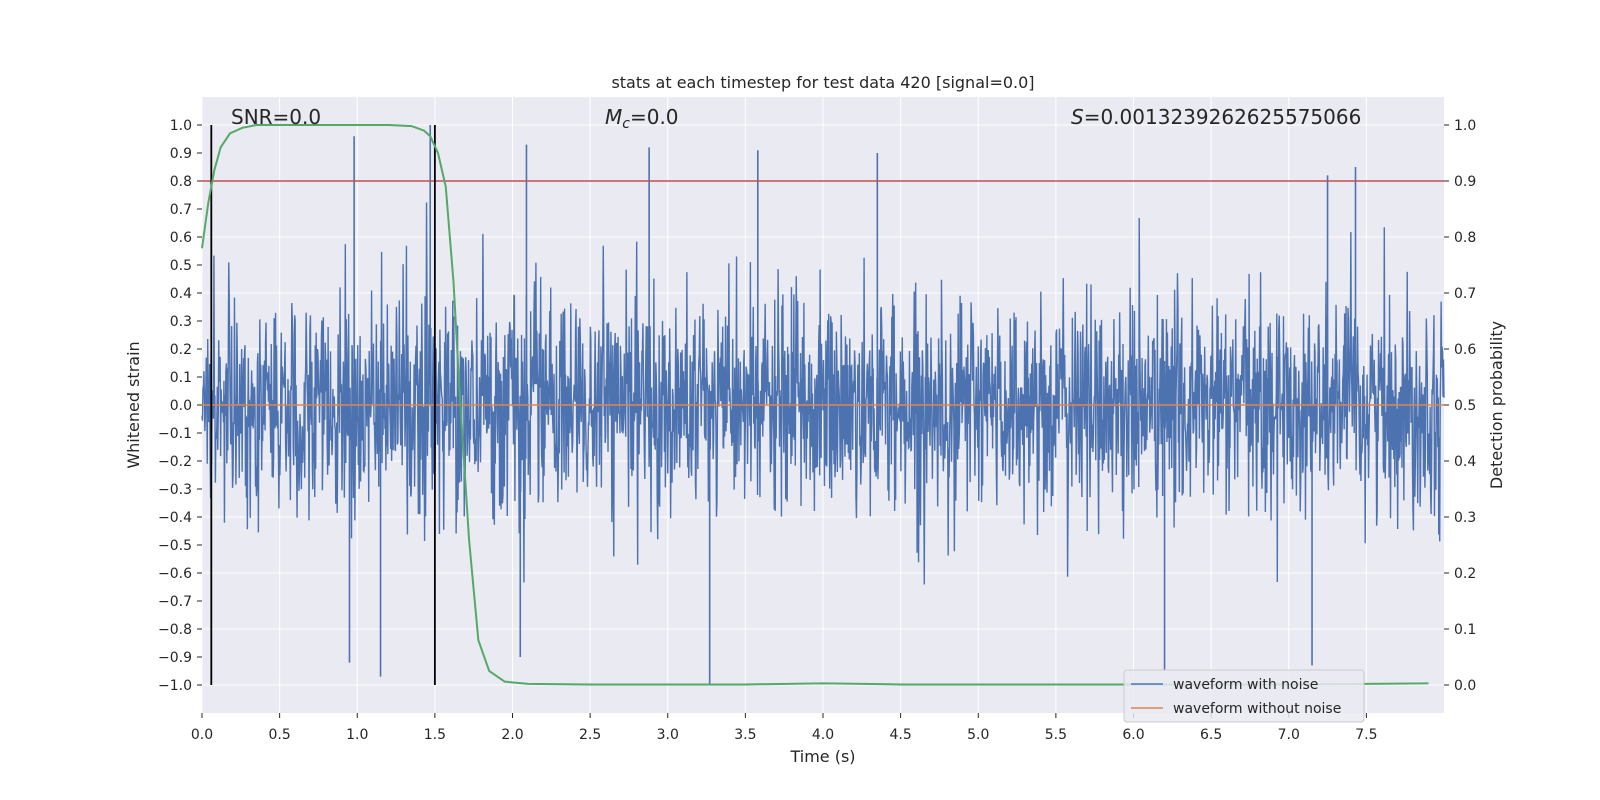 The height and width of the screenshot is (800, 1600). I want to click on y-left-tick-label: 0.1, so click(181, 378).